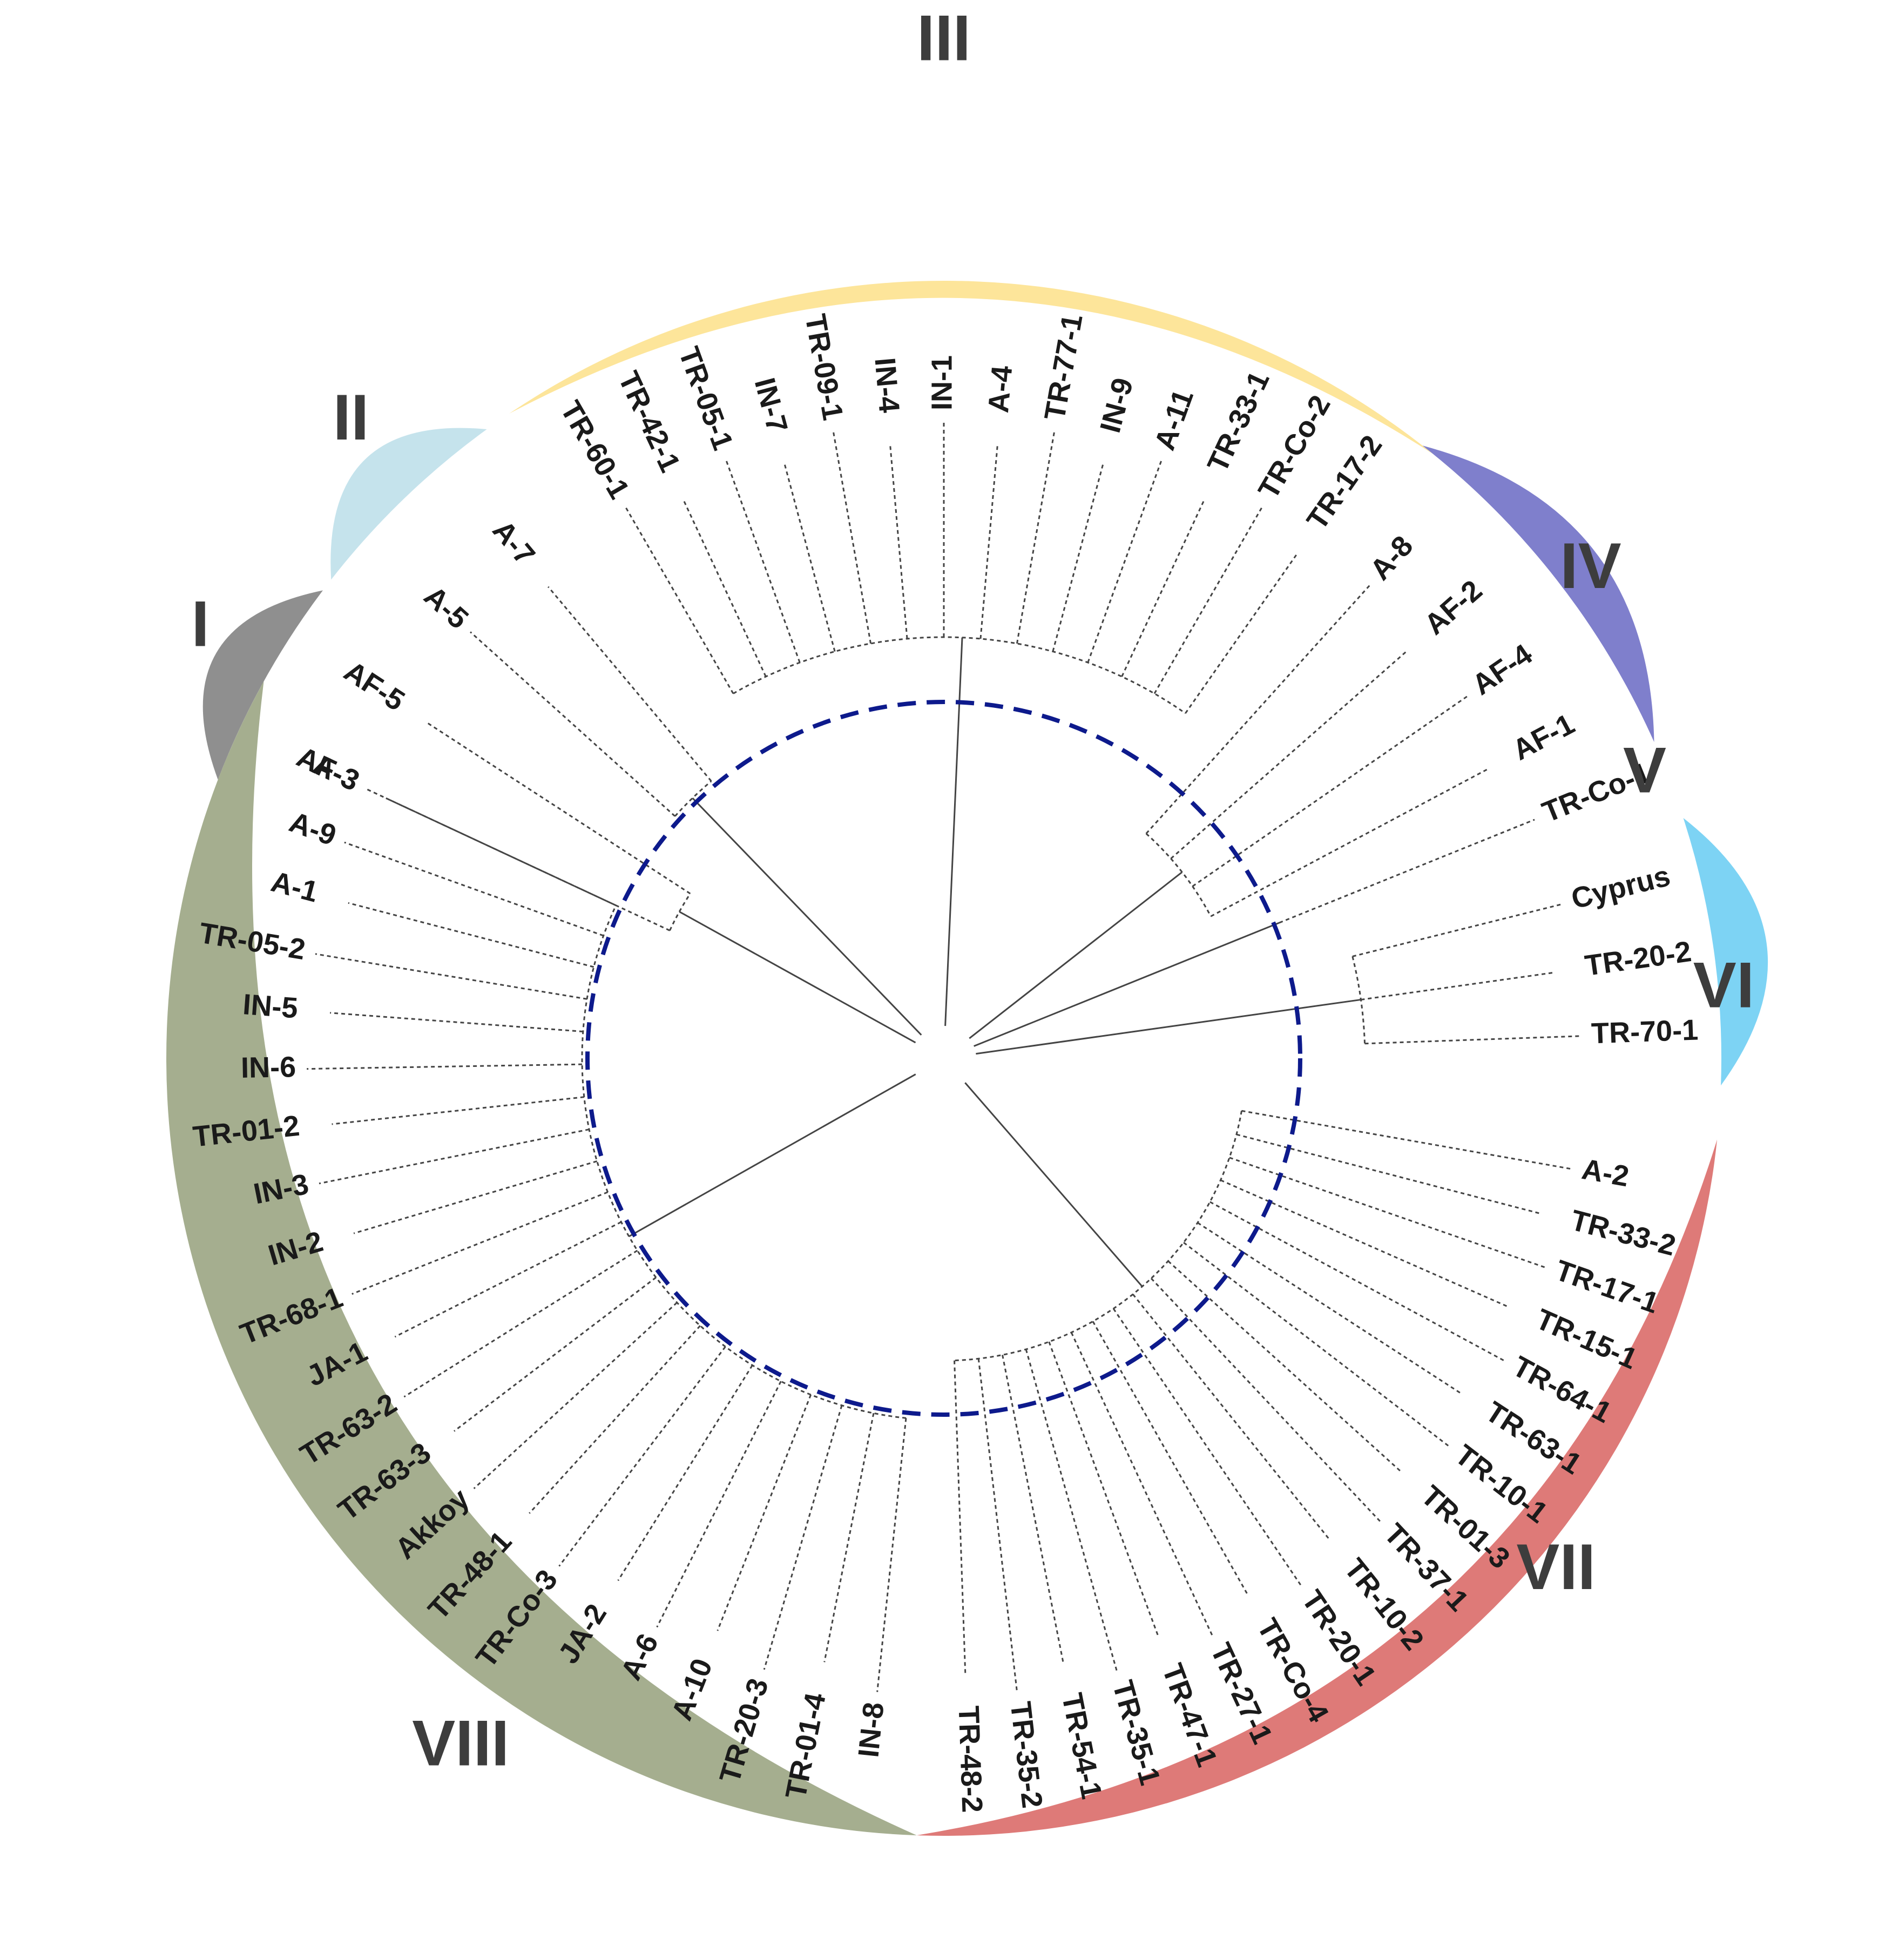 Image resolution: width=1899 pixels, height=1960 pixels. I want to click on leaf-label: TR-20-2, so click(1638, 958).